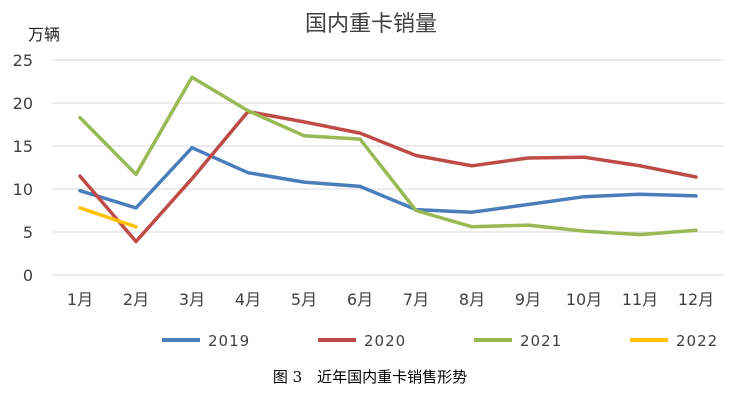 Image resolution: width=742 pixels, height=400 pixels. What do you see at coordinates (541, 341) in the screenshot?
I see `legend-label-2021: 2021` at bounding box center [541, 341].